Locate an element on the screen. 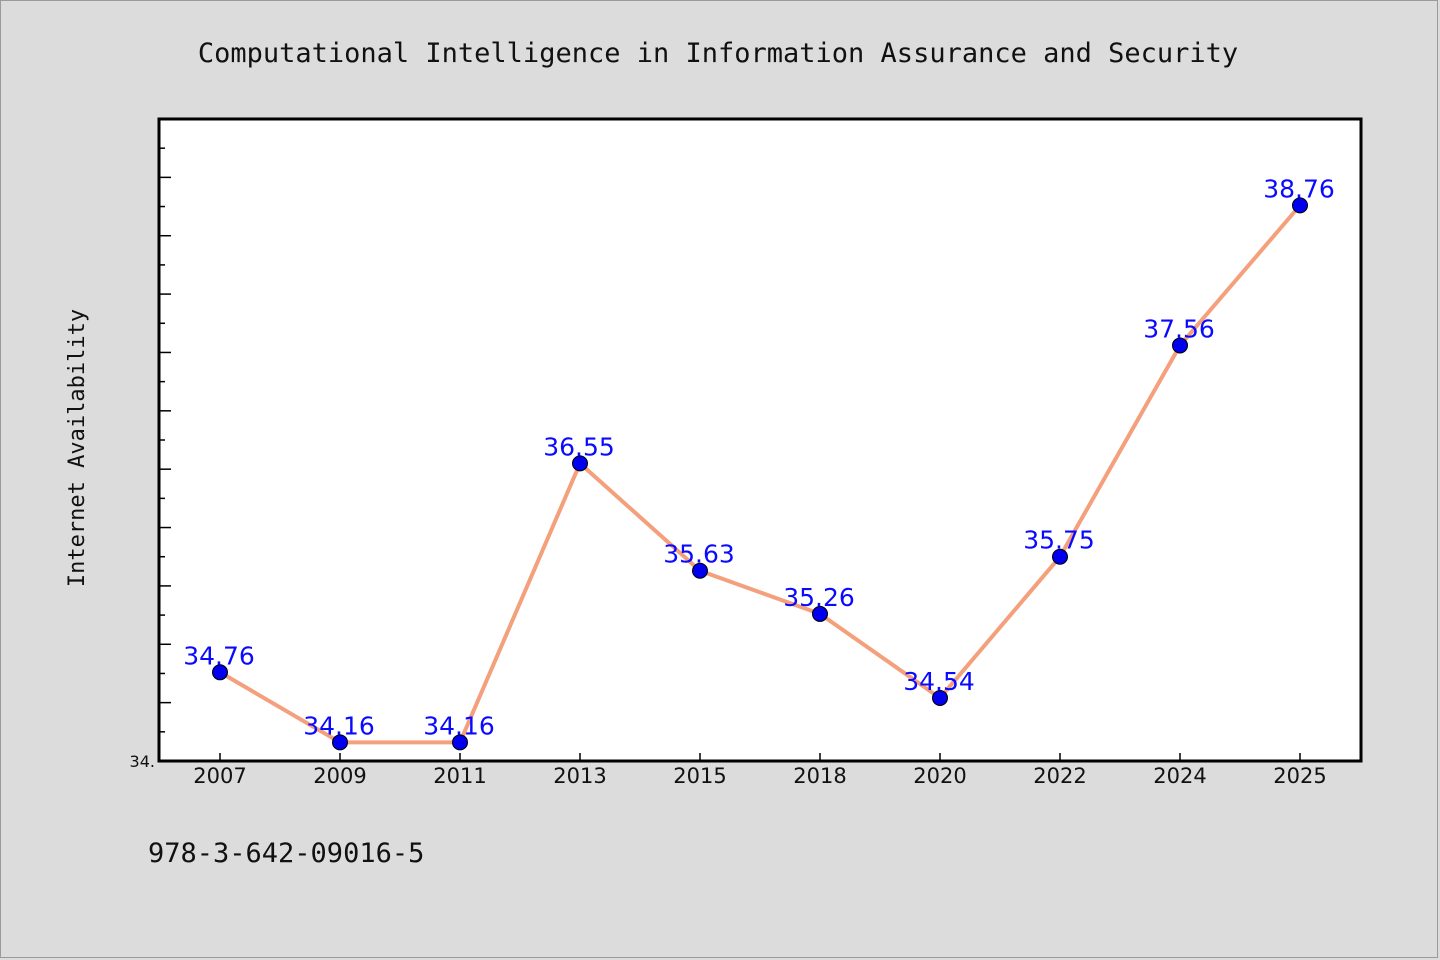 The height and width of the screenshot is (960, 1440). data-label: 35.63 is located at coordinates (699, 554).